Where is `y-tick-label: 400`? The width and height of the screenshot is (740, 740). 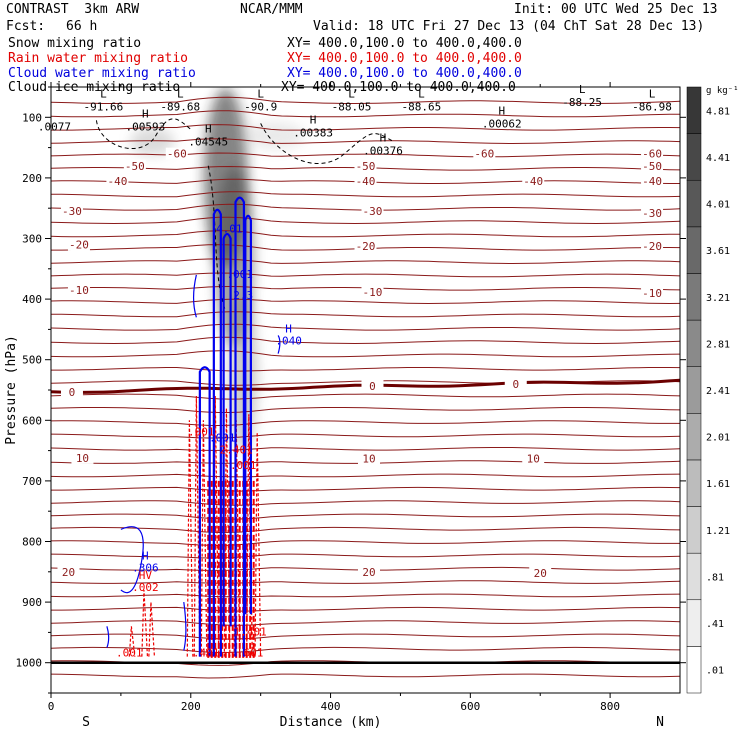 y-tick-label: 400 is located at coordinates (32, 299).